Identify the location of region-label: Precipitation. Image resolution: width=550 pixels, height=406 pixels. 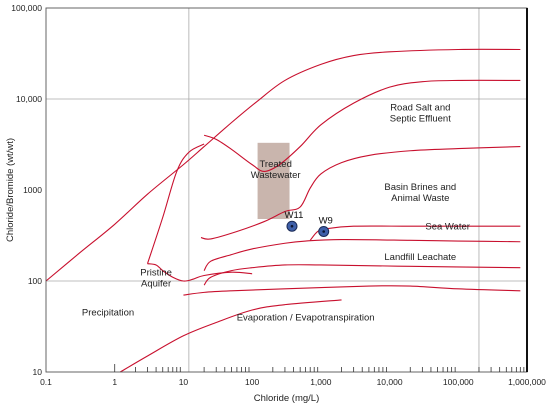
(108, 312).